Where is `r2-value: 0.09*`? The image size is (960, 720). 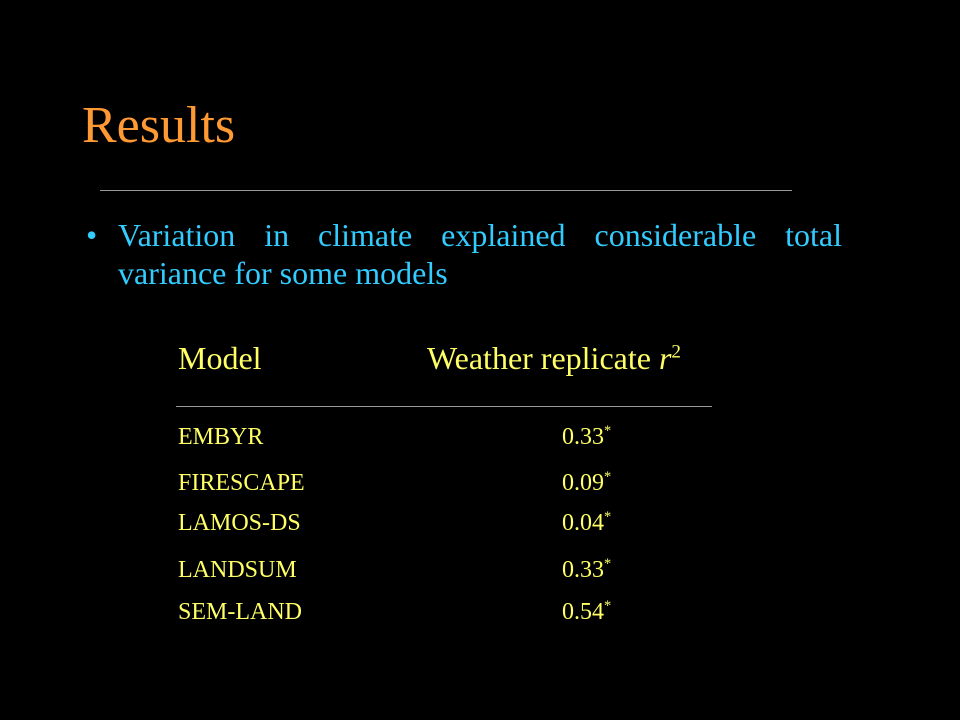
r2-value: 0.09* is located at coordinates (586, 483).